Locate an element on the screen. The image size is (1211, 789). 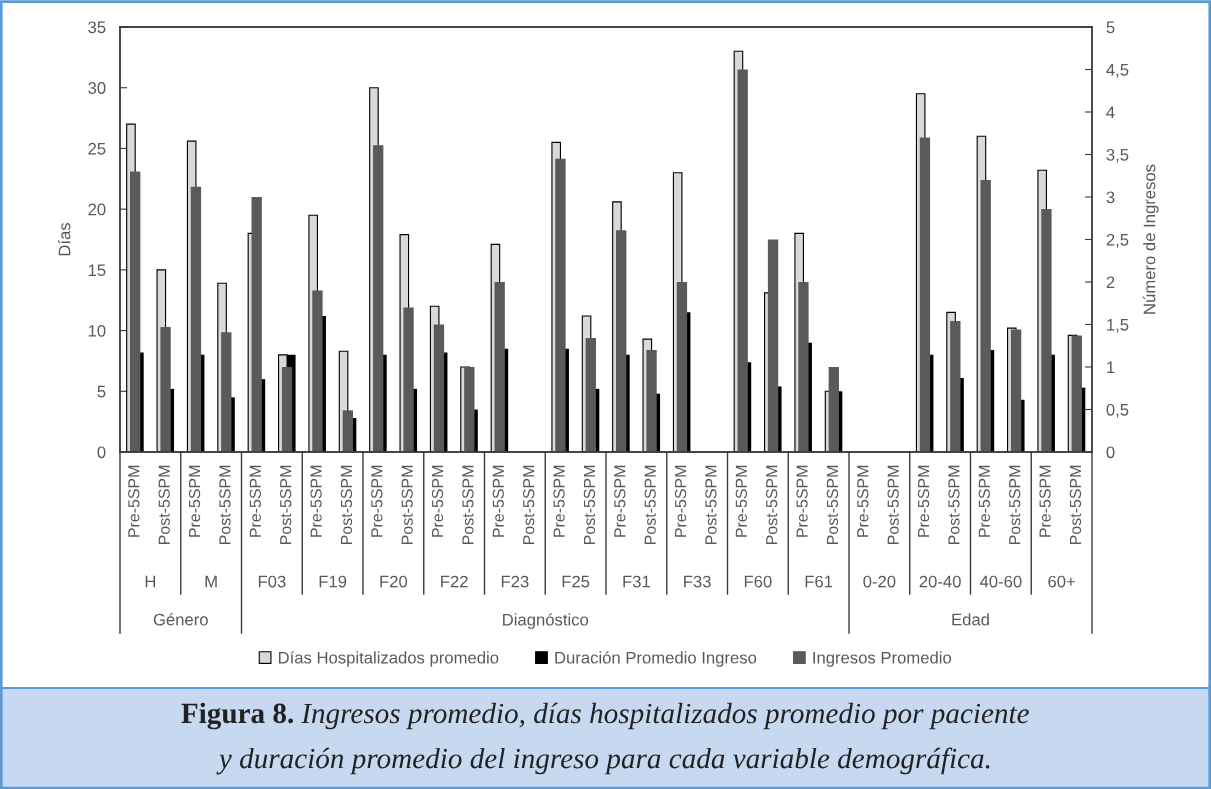
category-label: 20-40 is located at coordinates (940, 581).